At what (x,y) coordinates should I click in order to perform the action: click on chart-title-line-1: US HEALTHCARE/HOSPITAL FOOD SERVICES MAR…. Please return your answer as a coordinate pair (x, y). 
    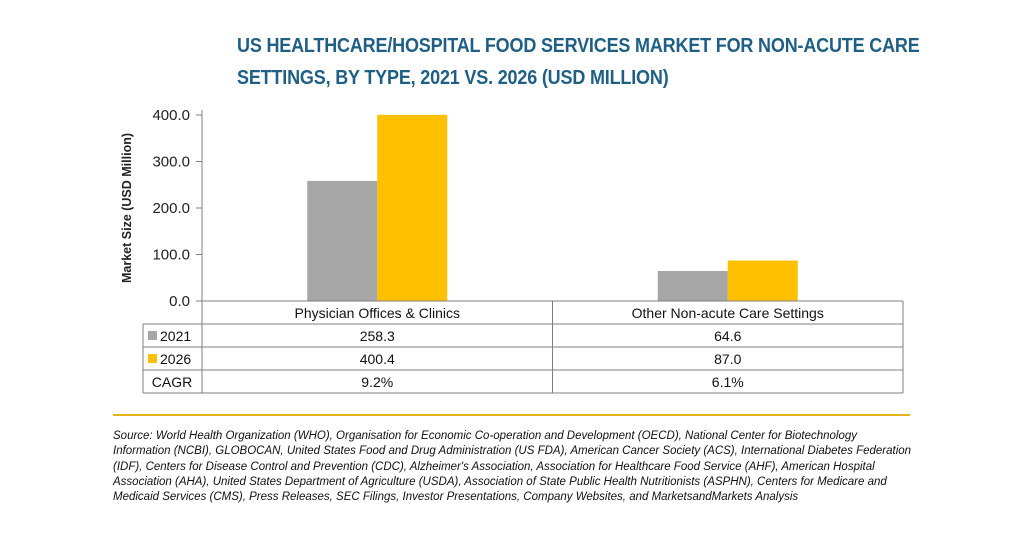
    Looking at the image, I should click on (578, 46).